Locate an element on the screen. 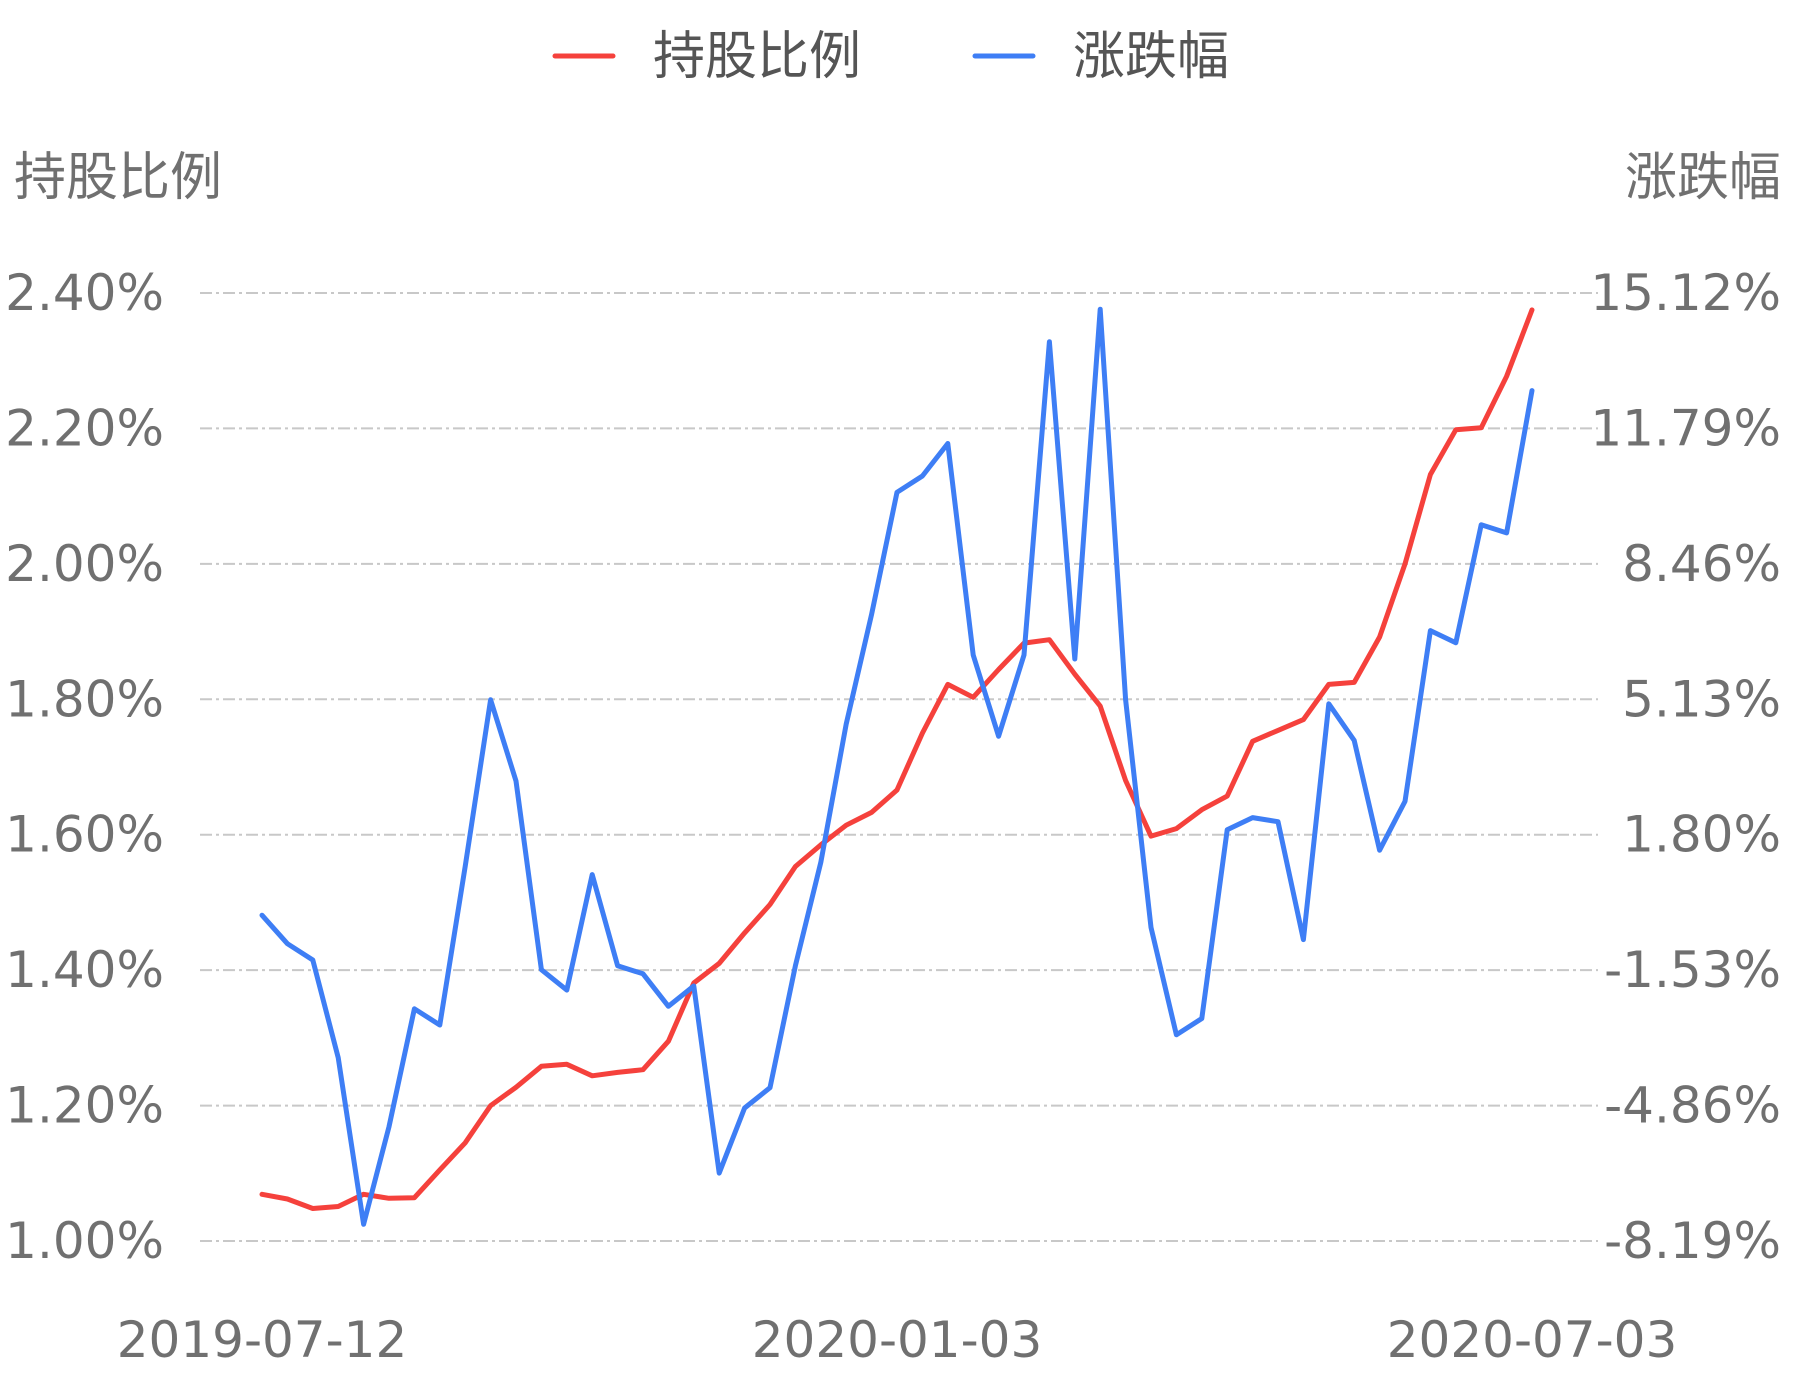 The height and width of the screenshot is (1380, 1793). left-tick-label: 2.20% is located at coordinates (84, 428).